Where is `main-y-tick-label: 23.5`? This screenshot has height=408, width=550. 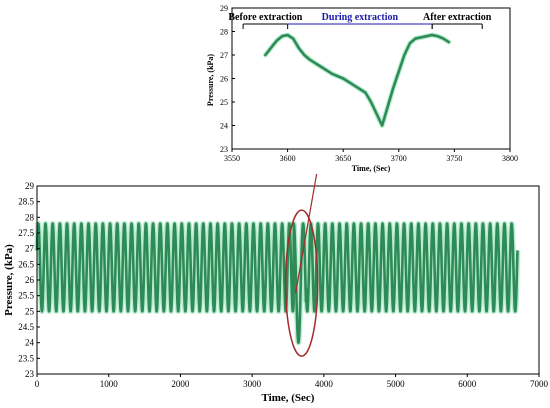
main-y-tick-label: 23.5 is located at coordinates (26, 358).